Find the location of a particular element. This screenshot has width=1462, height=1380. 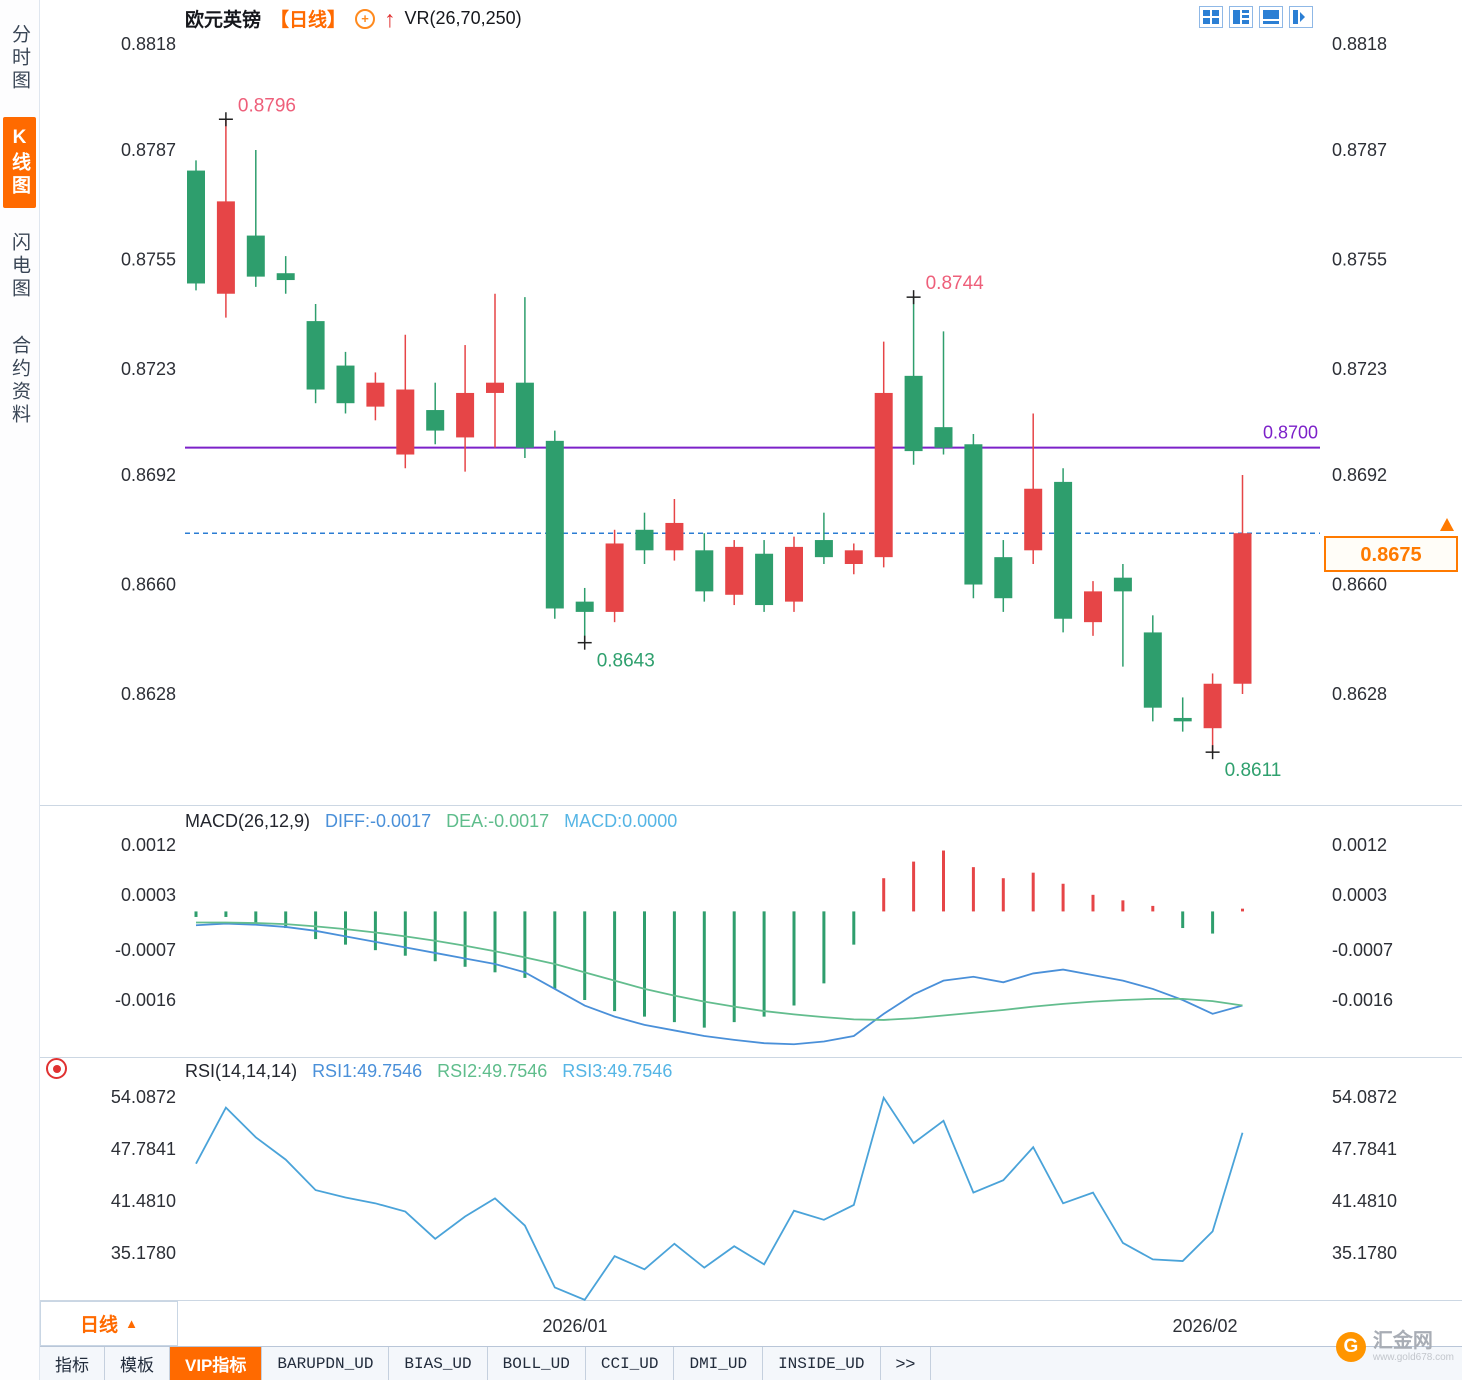

axis-label: 0.8660 is located at coordinates (1359, 585).